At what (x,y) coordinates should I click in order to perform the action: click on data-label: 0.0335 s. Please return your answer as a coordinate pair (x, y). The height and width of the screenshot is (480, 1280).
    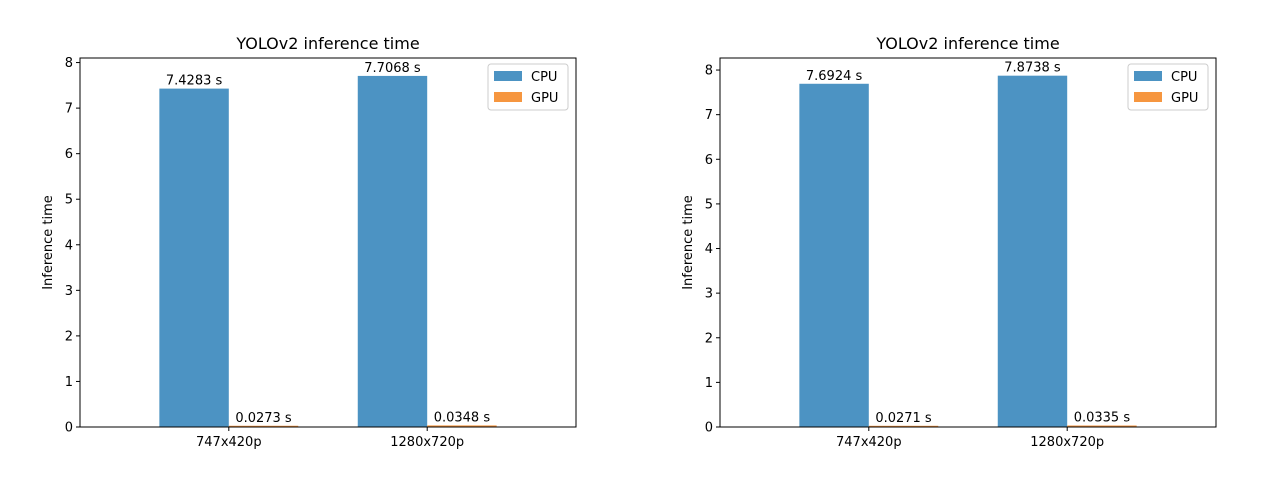
    Looking at the image, I should click on (1102, 418).